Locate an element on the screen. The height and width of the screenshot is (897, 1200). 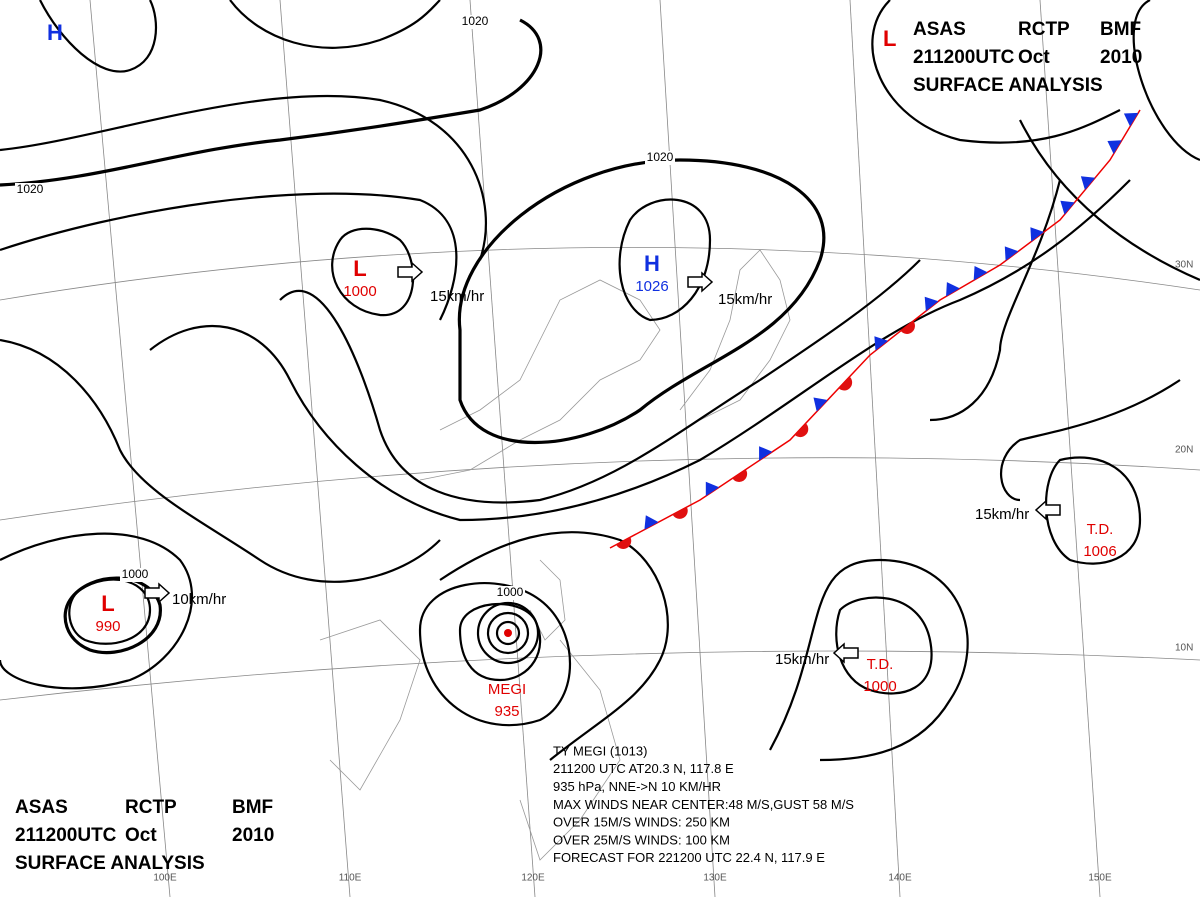
central-pressure: 990 is located at coordinates (107, 626).